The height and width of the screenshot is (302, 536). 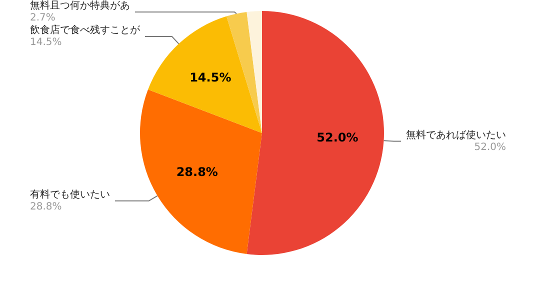 I want to click on data-label: 28.8%, so click(x=46, y=206).